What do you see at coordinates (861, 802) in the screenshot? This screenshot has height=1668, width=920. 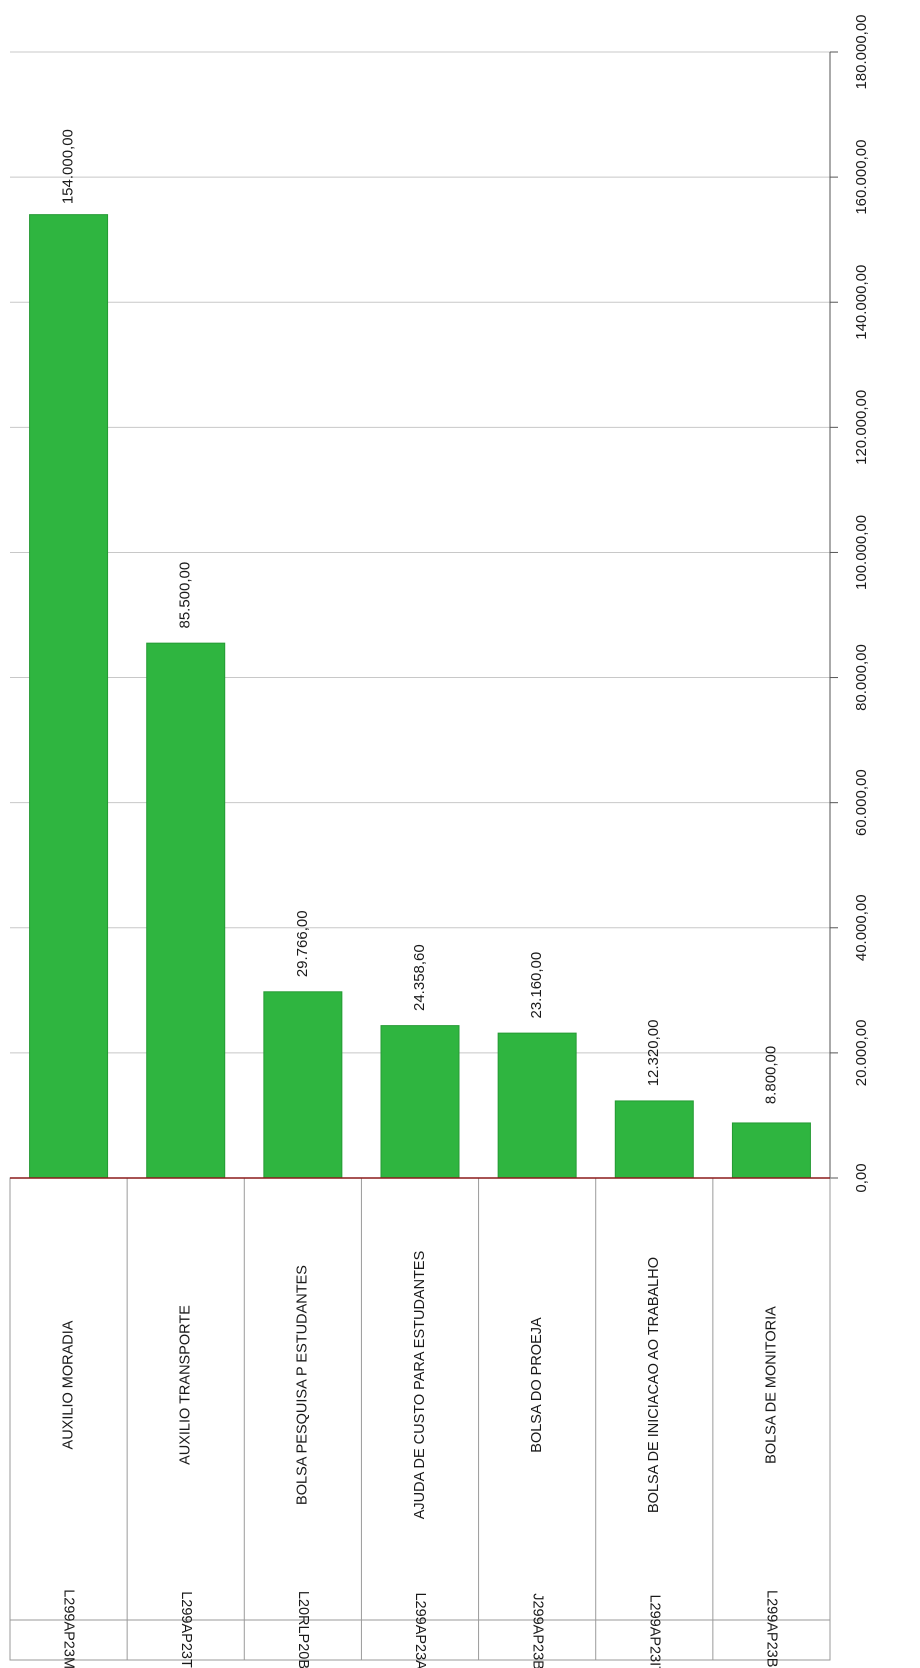 I see `tick-label: 60.000,00` at bounding box center [861, 802].